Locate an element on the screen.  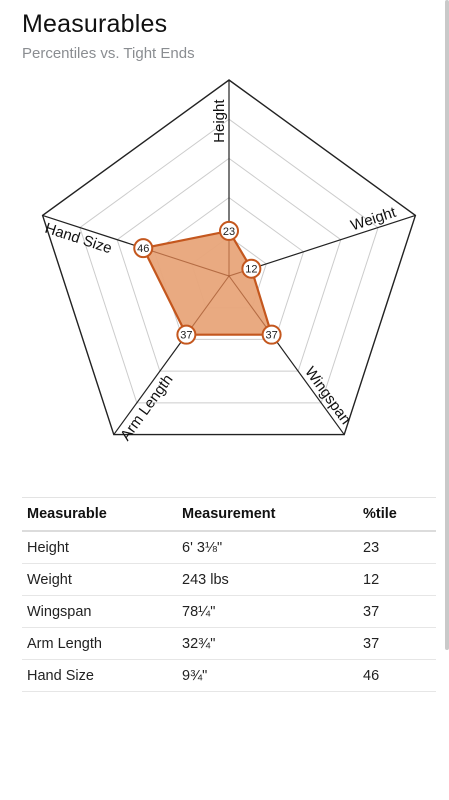
cell-measurable: Wingspan is located at coordinates (99, 611).